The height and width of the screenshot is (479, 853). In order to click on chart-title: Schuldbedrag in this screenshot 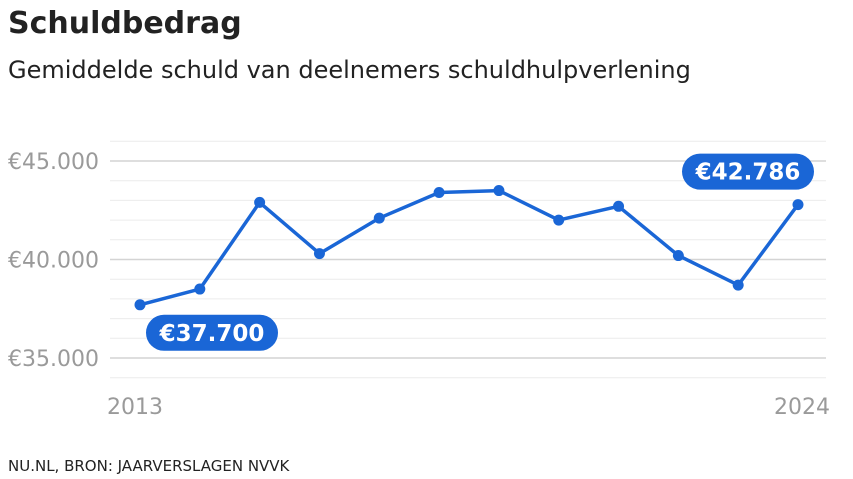, I will do `click(125, 23)`.